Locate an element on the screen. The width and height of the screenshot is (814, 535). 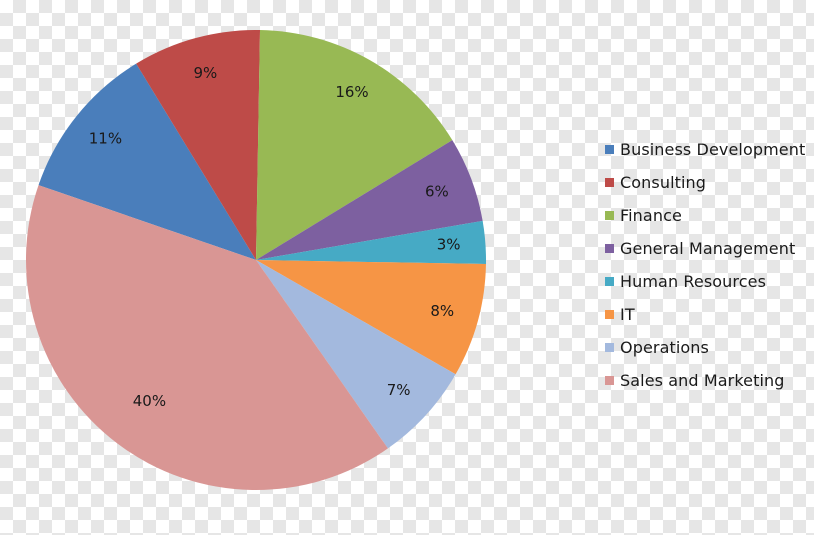
pie-slice-finance is located at coordinates (354, 145).